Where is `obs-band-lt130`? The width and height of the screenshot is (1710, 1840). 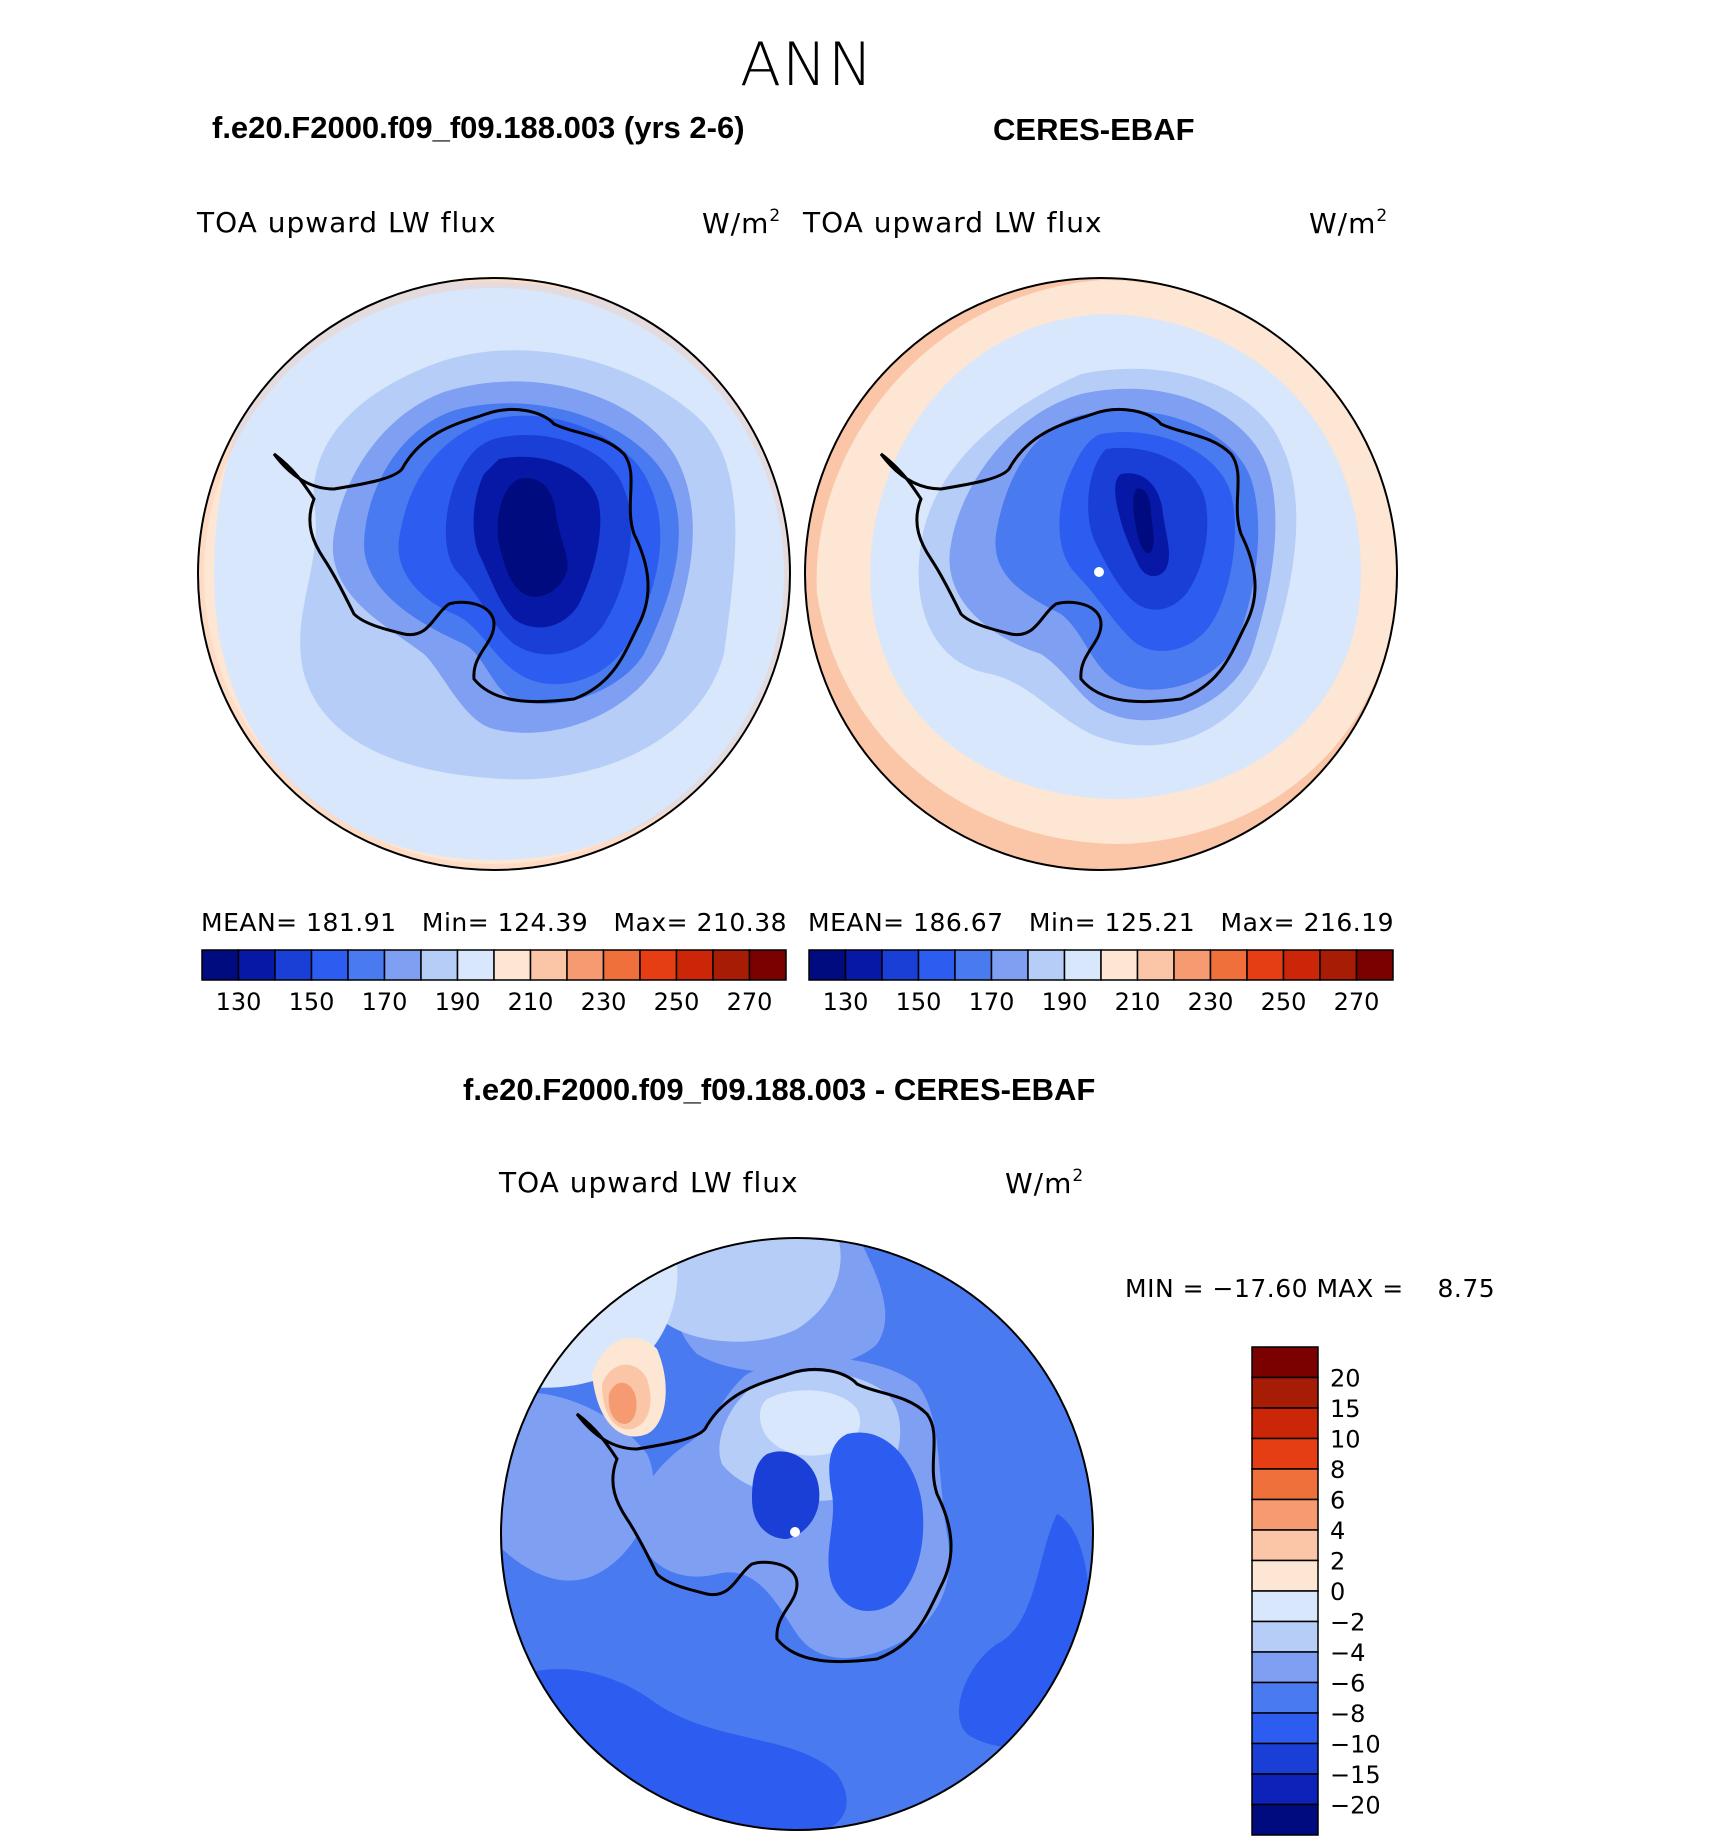
obs-band-lt130 is located at coordinates (1143, 521).